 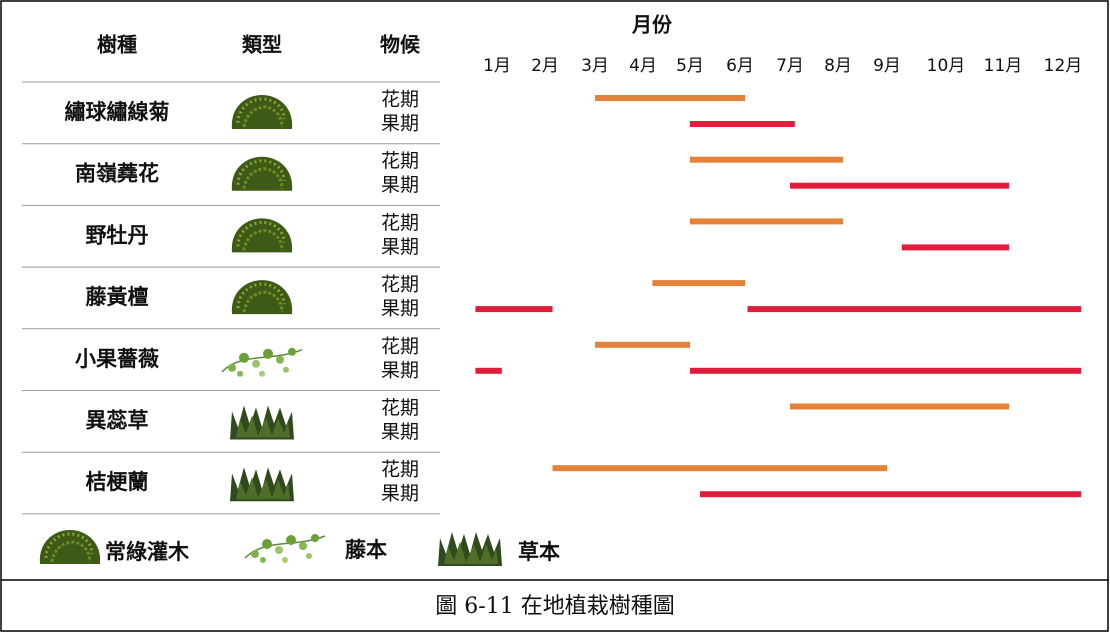 What do you see at coordinates (400, 45) in the screenshot?
I see `header-phenology: 物候` at bounding box center [400, 45].